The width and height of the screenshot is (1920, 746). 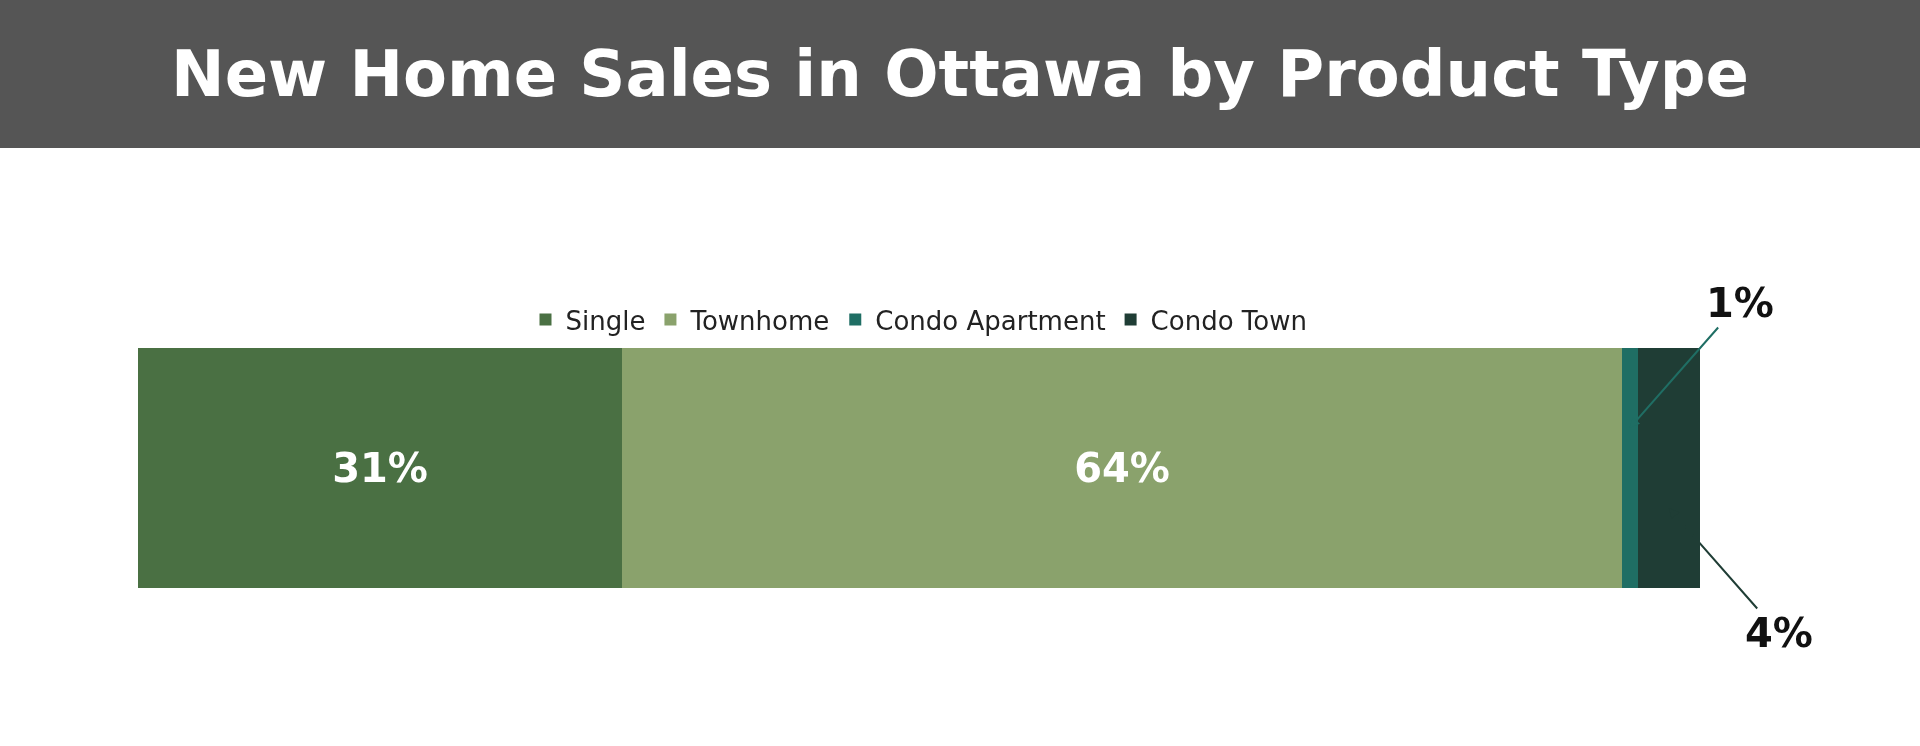 I want to click on bar, so click(x=380, y=468).